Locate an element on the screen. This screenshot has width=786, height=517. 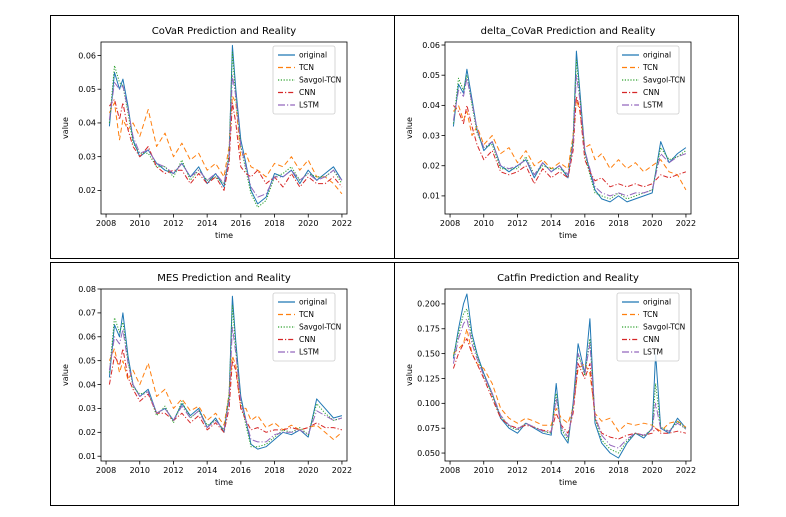
y-tick-label: 0.175 is located at coordinates (428, 329).